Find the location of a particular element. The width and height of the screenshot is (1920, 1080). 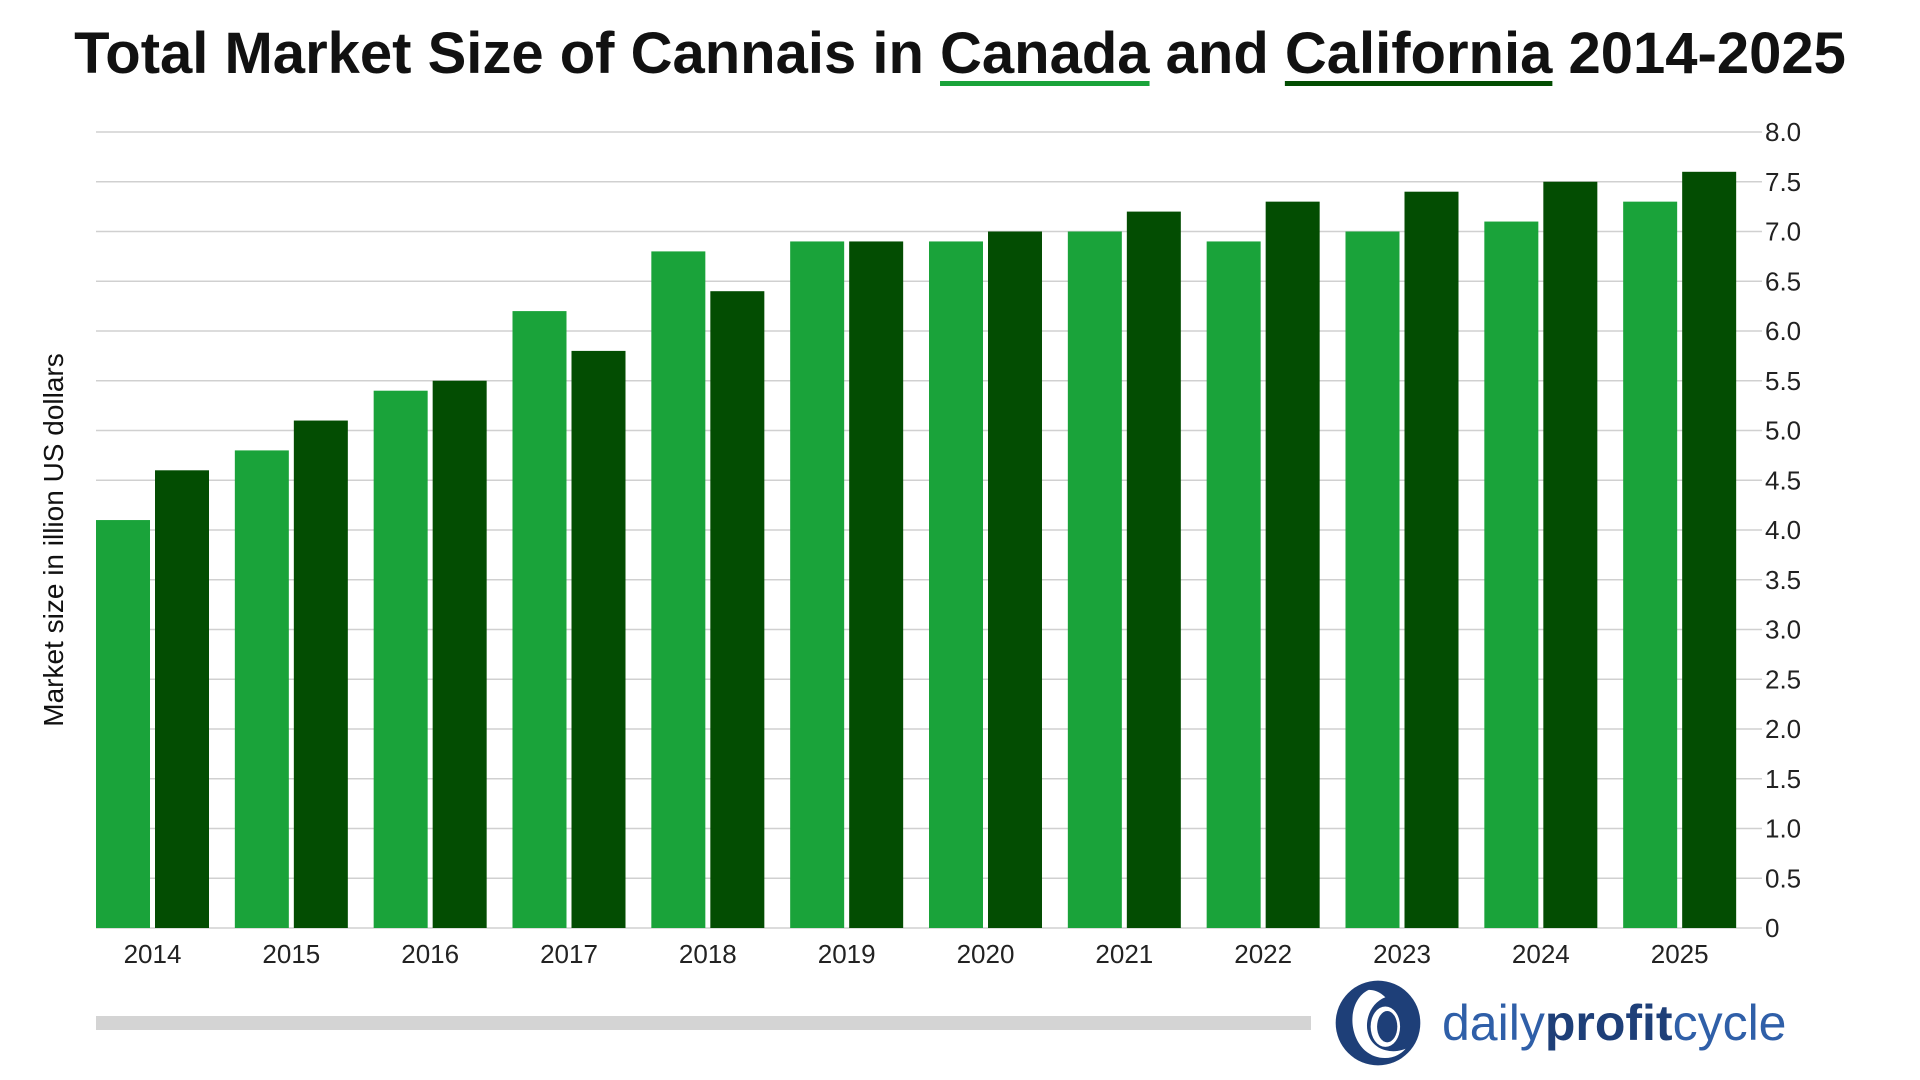

bar-california-2020 is located at coordinates (1015, 579).